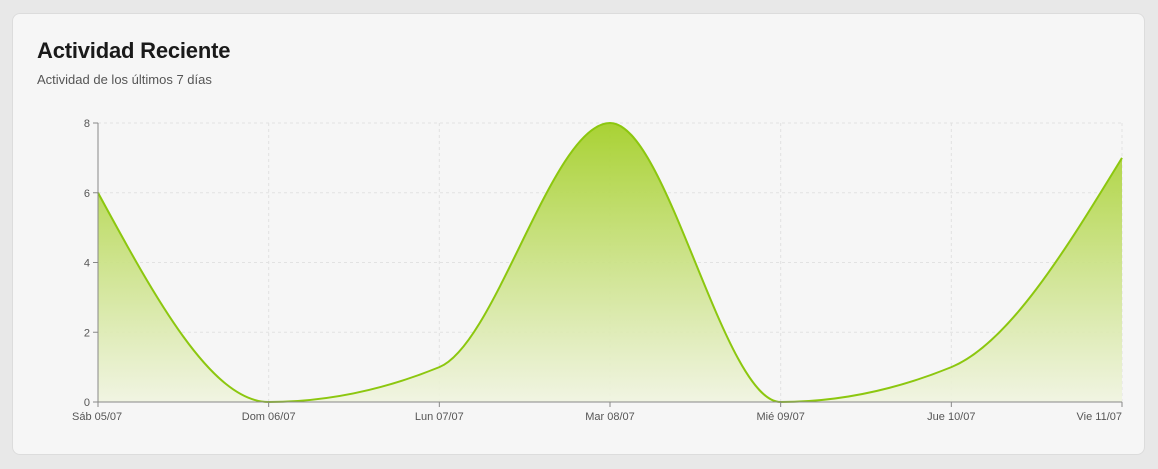 The width and height of the screenshot is (1158, 469). What do you see at coordinates (439, 417) in the screenshot?
I see `x-tick-label: Lun 07/07` at bounding box center [439, 417].